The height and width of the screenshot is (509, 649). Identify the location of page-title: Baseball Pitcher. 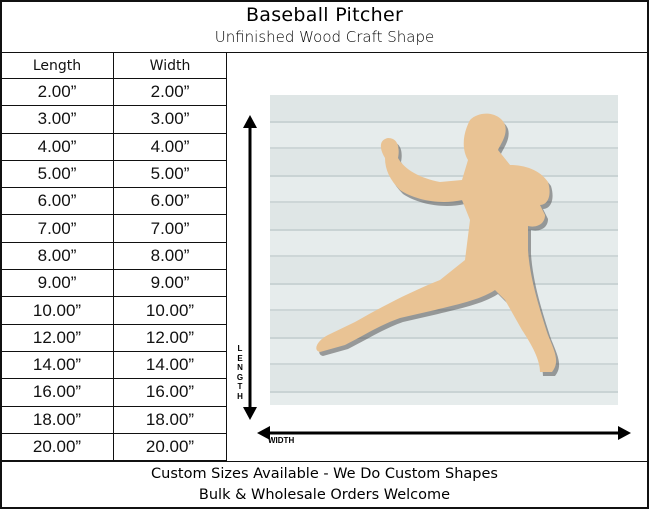
(324, 15).